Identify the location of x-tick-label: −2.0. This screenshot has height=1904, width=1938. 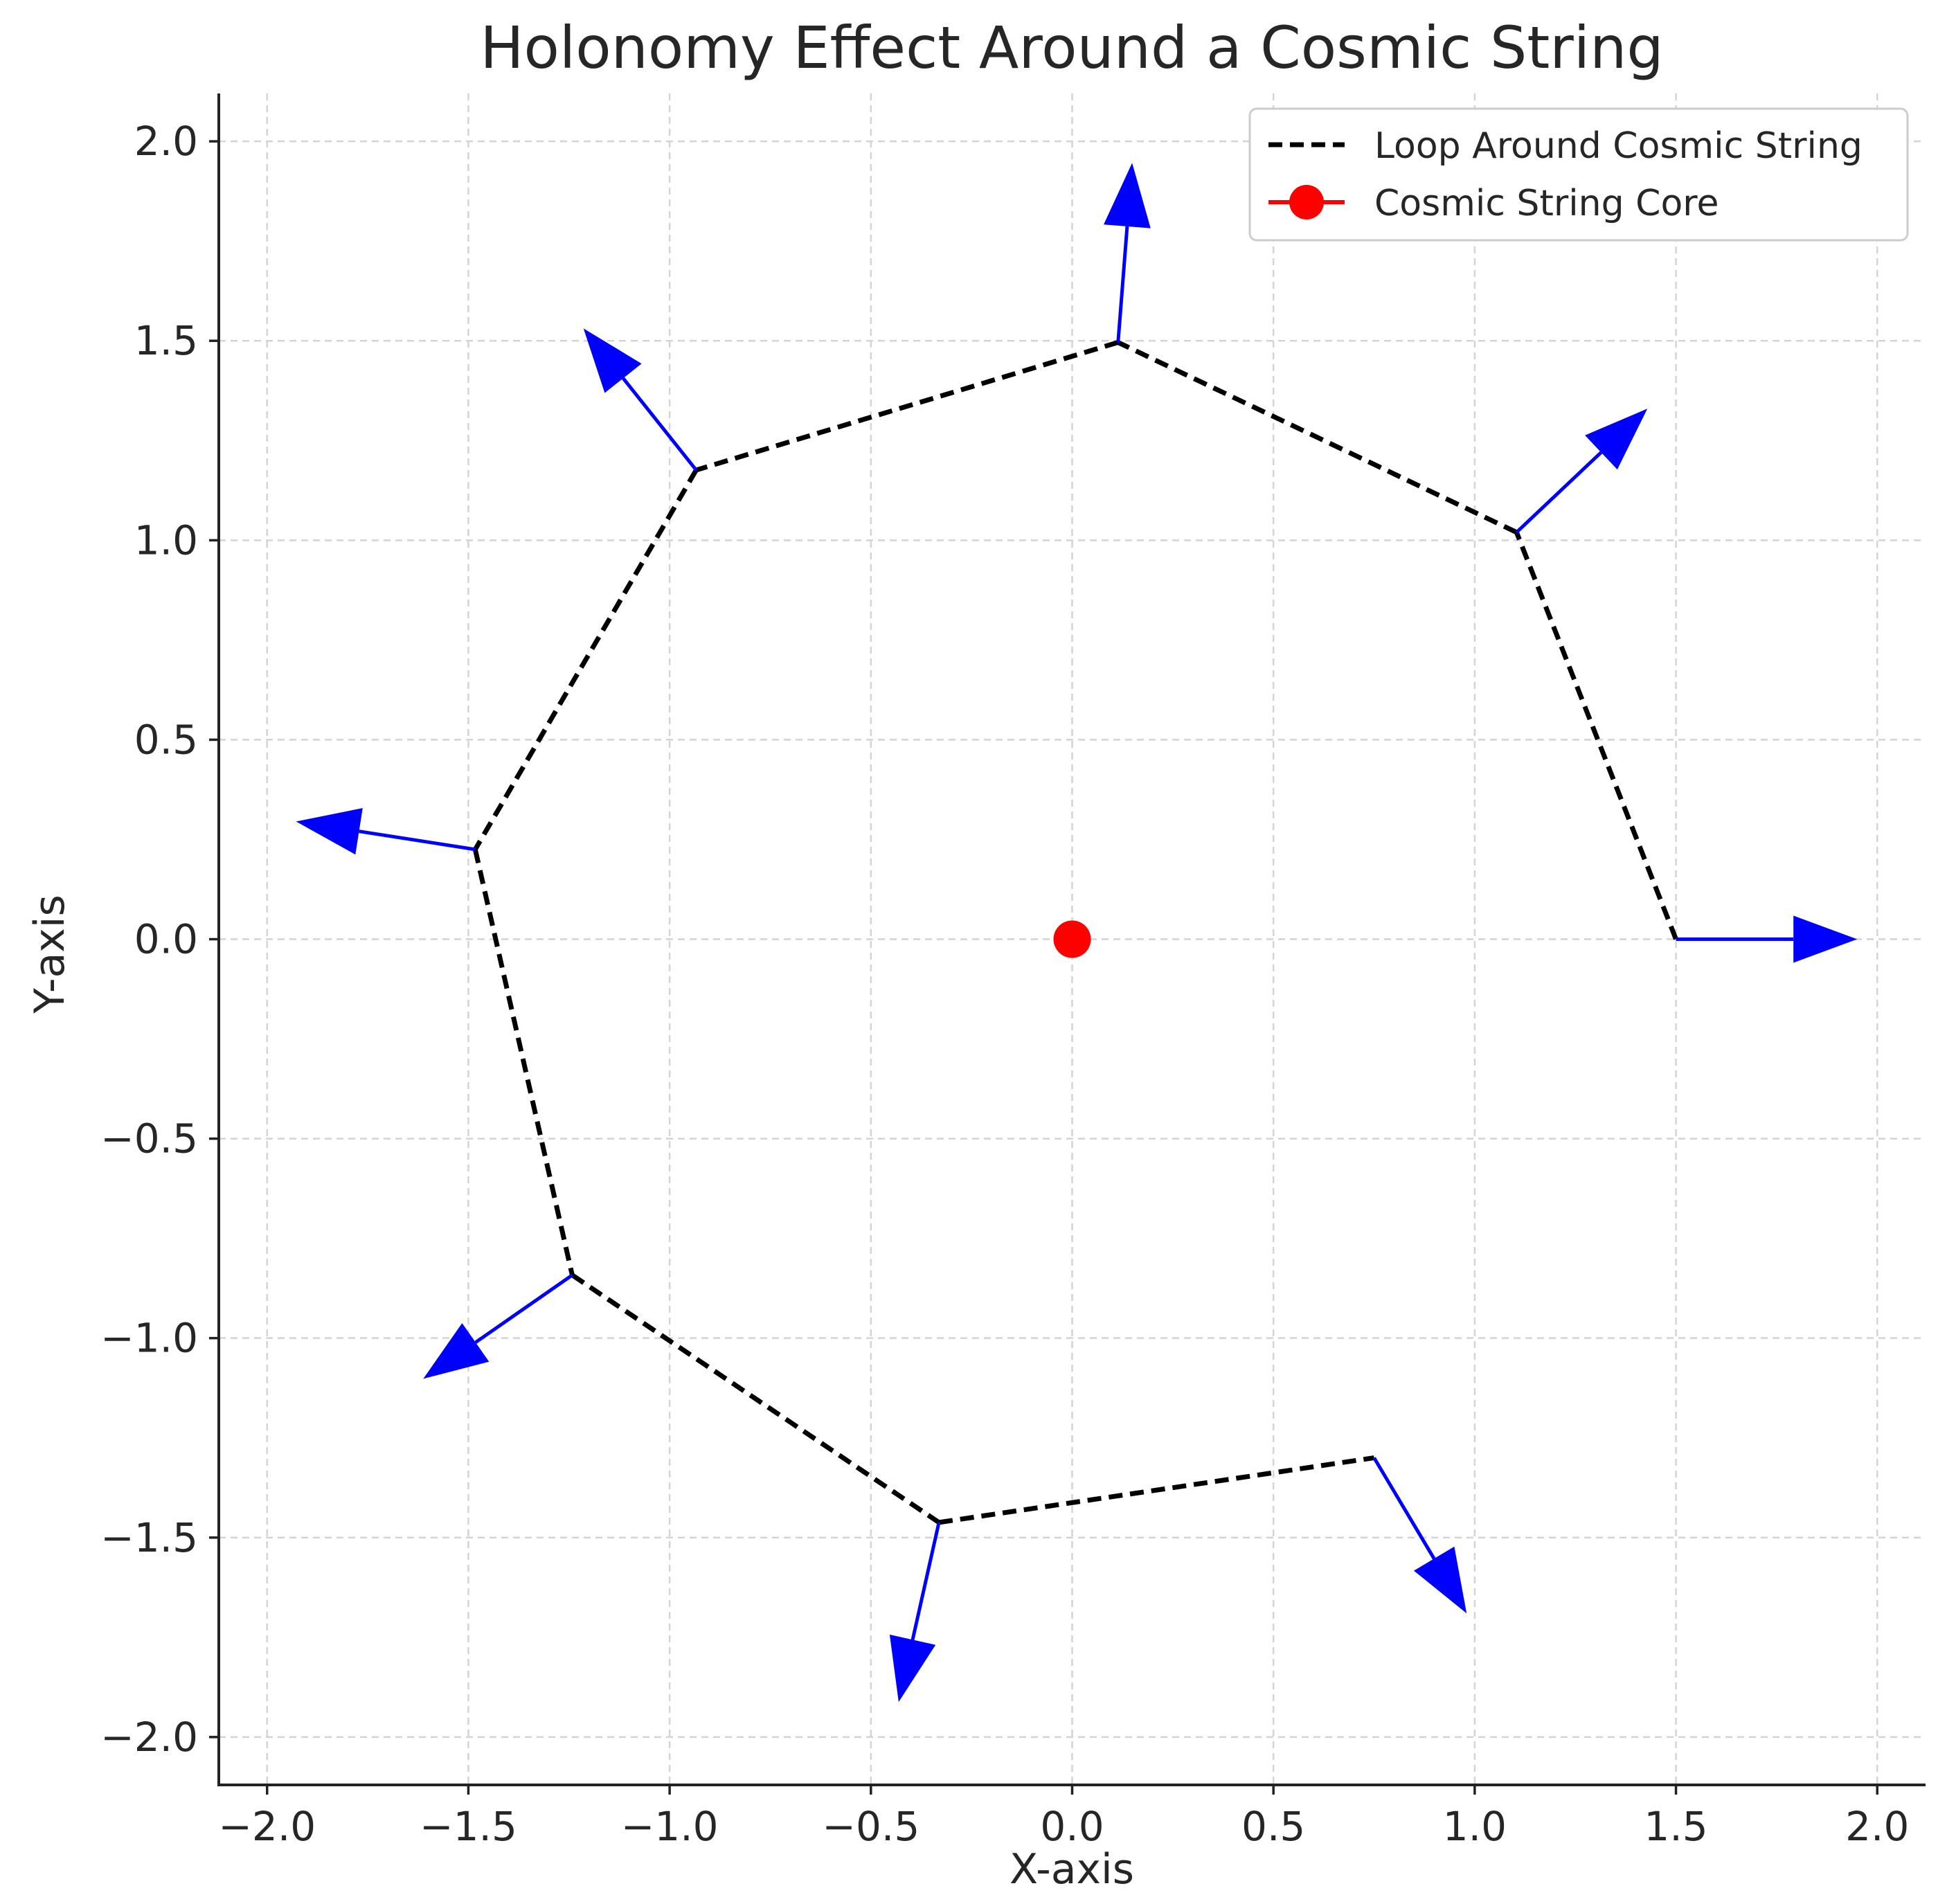
(267, 1826).